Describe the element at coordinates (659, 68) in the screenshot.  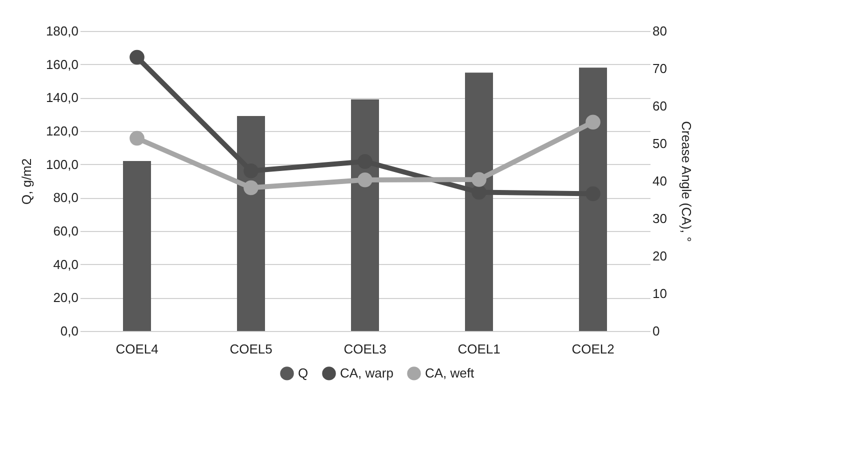
I see `y2-tick-label: 70` at that location.